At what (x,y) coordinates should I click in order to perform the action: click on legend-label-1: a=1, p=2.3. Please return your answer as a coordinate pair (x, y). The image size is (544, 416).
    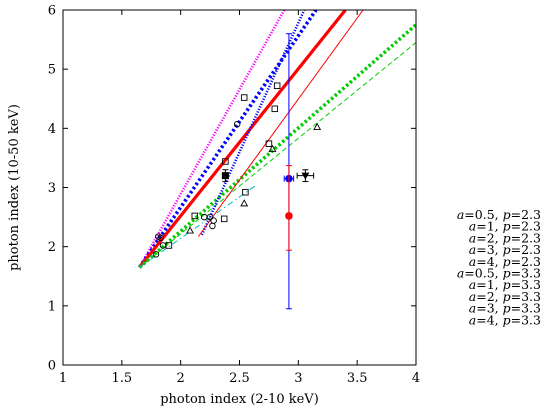
    Looking at the image, I should click on (505, 226).